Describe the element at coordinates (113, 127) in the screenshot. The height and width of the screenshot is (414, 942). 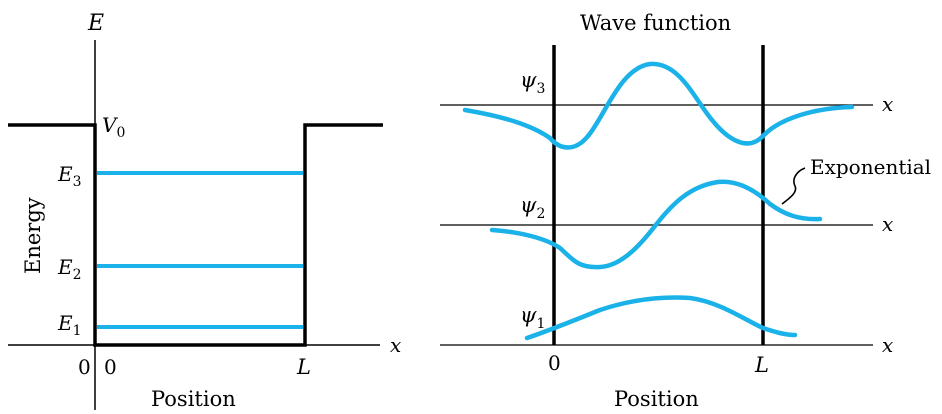
I see `v0-label: V0` at that location.